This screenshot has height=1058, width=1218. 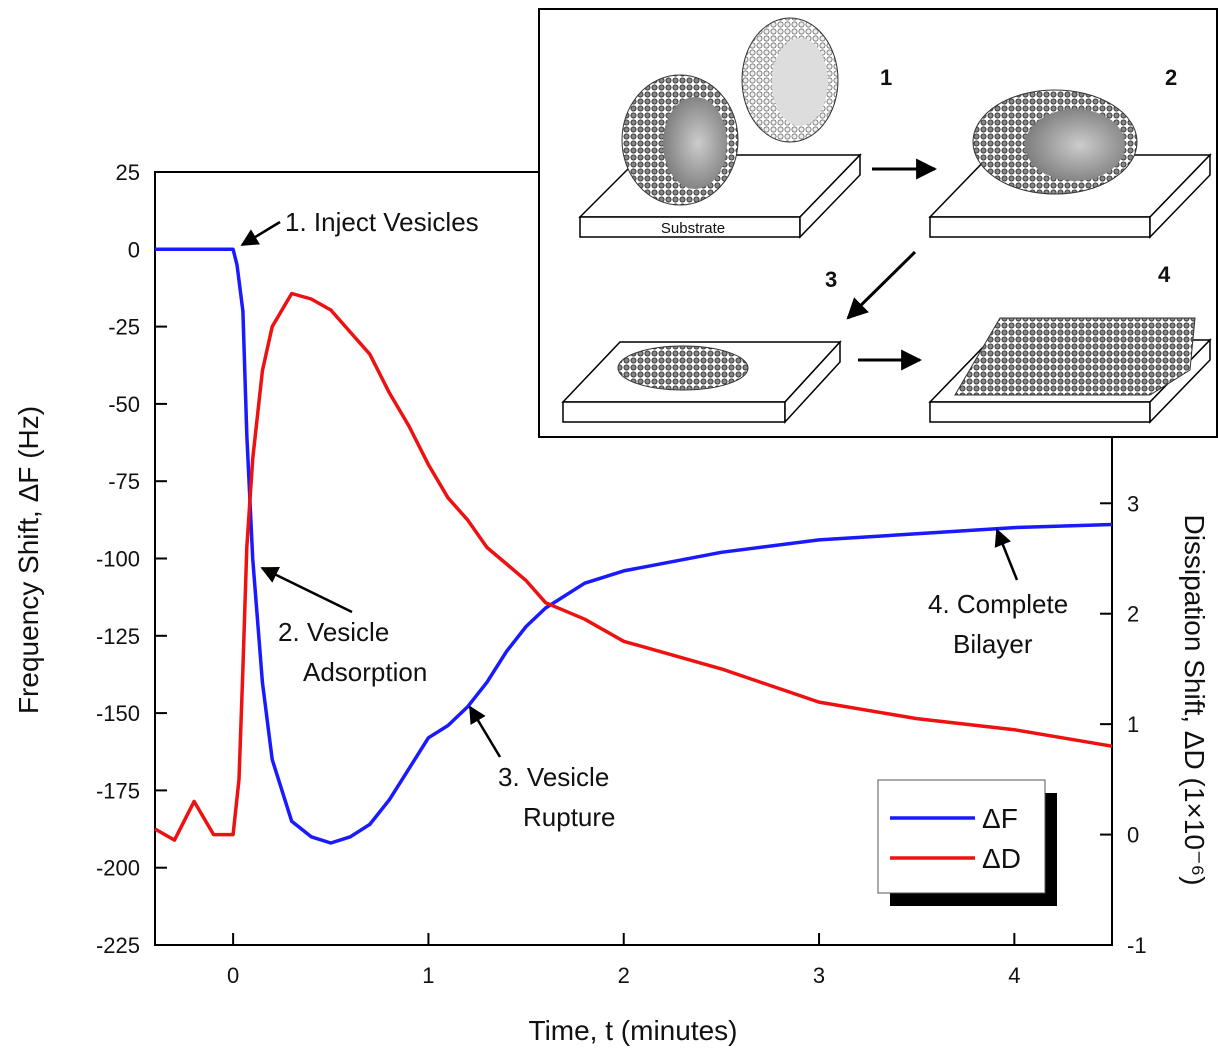 I want to click on annotation: Rupture, so click(x=569, y=817).